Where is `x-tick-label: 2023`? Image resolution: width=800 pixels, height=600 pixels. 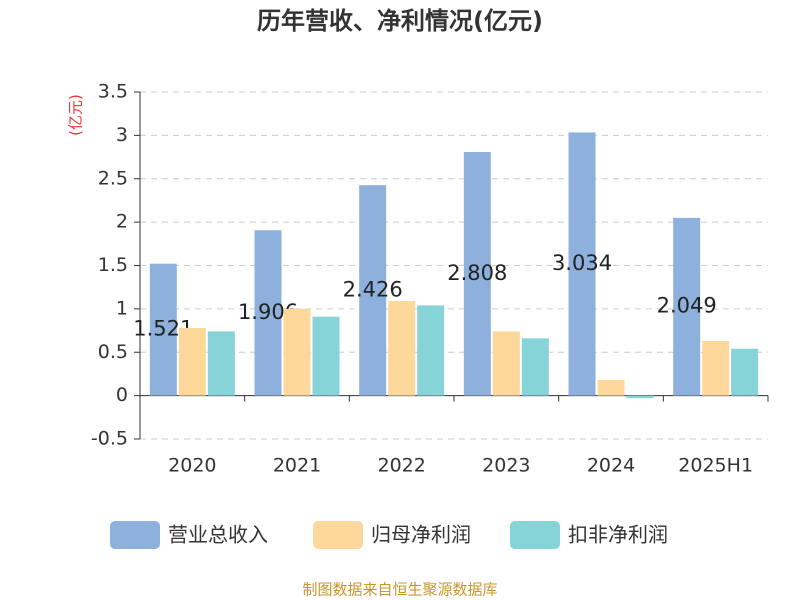 x-tick-label: 2023 is located at coordinates (506, 466).